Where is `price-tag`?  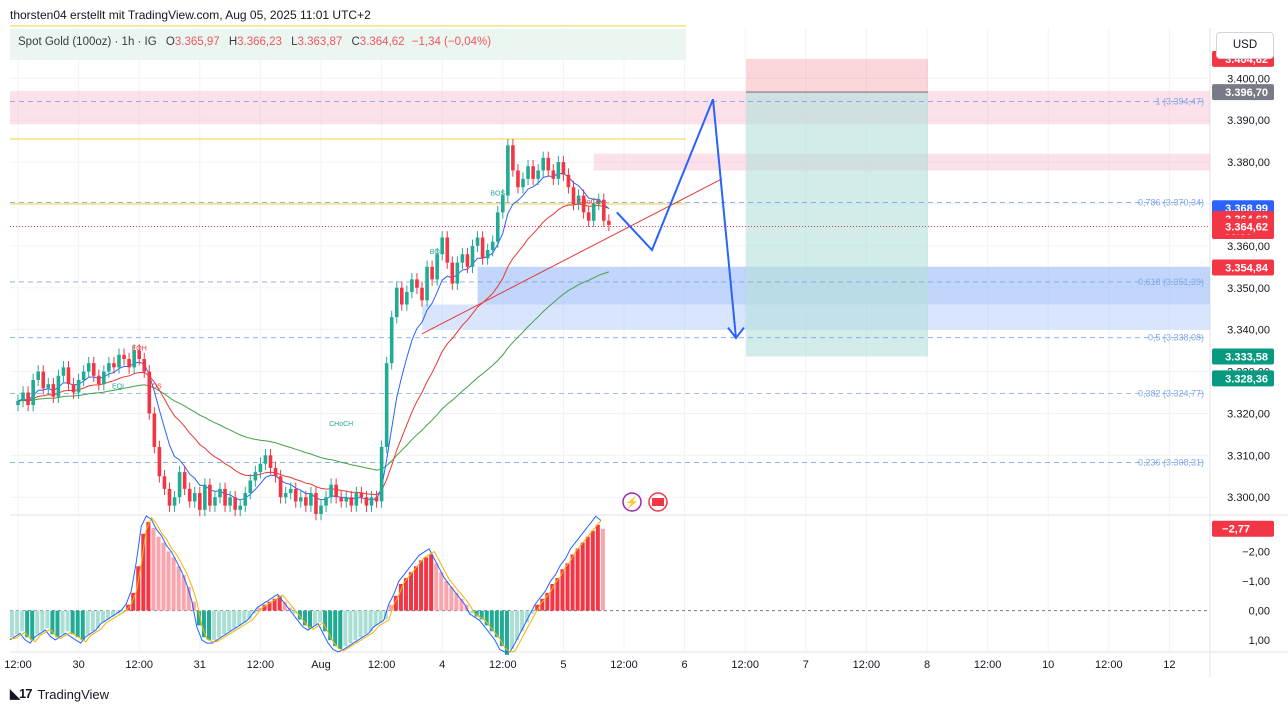
price-tag is located at coordinates (1243, 356).